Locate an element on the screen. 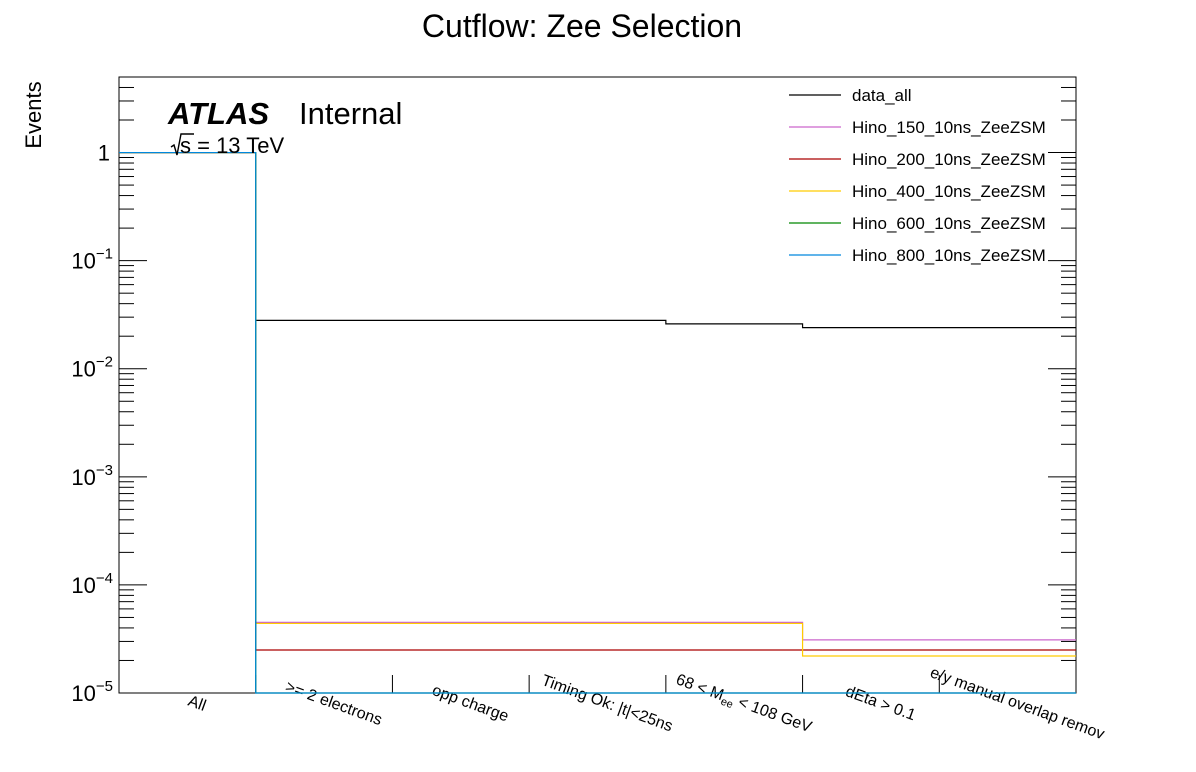 The width and height of the screenshot is (1196, 772). x-tick-label: opp charge is located at coordinates (470, 703).